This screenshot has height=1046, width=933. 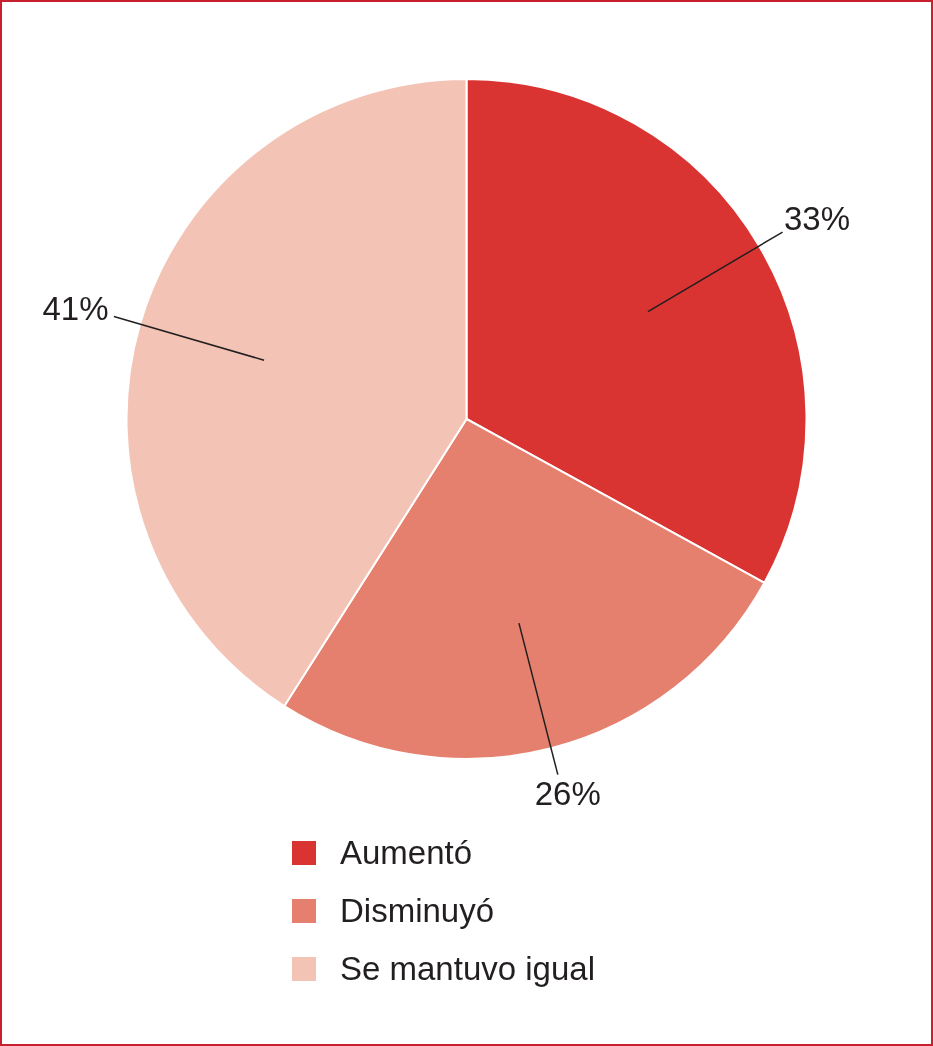 I want to click on legend-label: Se mantuvo igual, so click(x=467, y=969).